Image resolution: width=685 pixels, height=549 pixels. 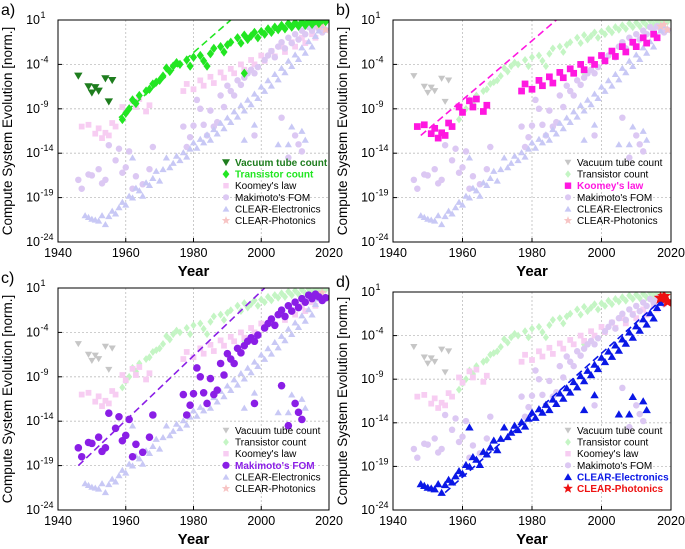 I want to click on y-tick-exponent: -14, so click(x=47, y=416).